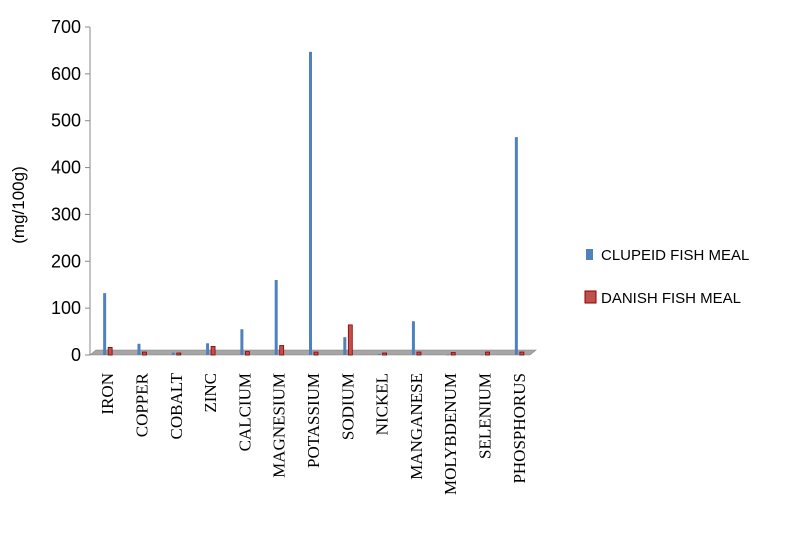 Image resolution: width=800 pixels, height=547 pixels. I want to click on y-tick-label: 600, so click(66, 74).